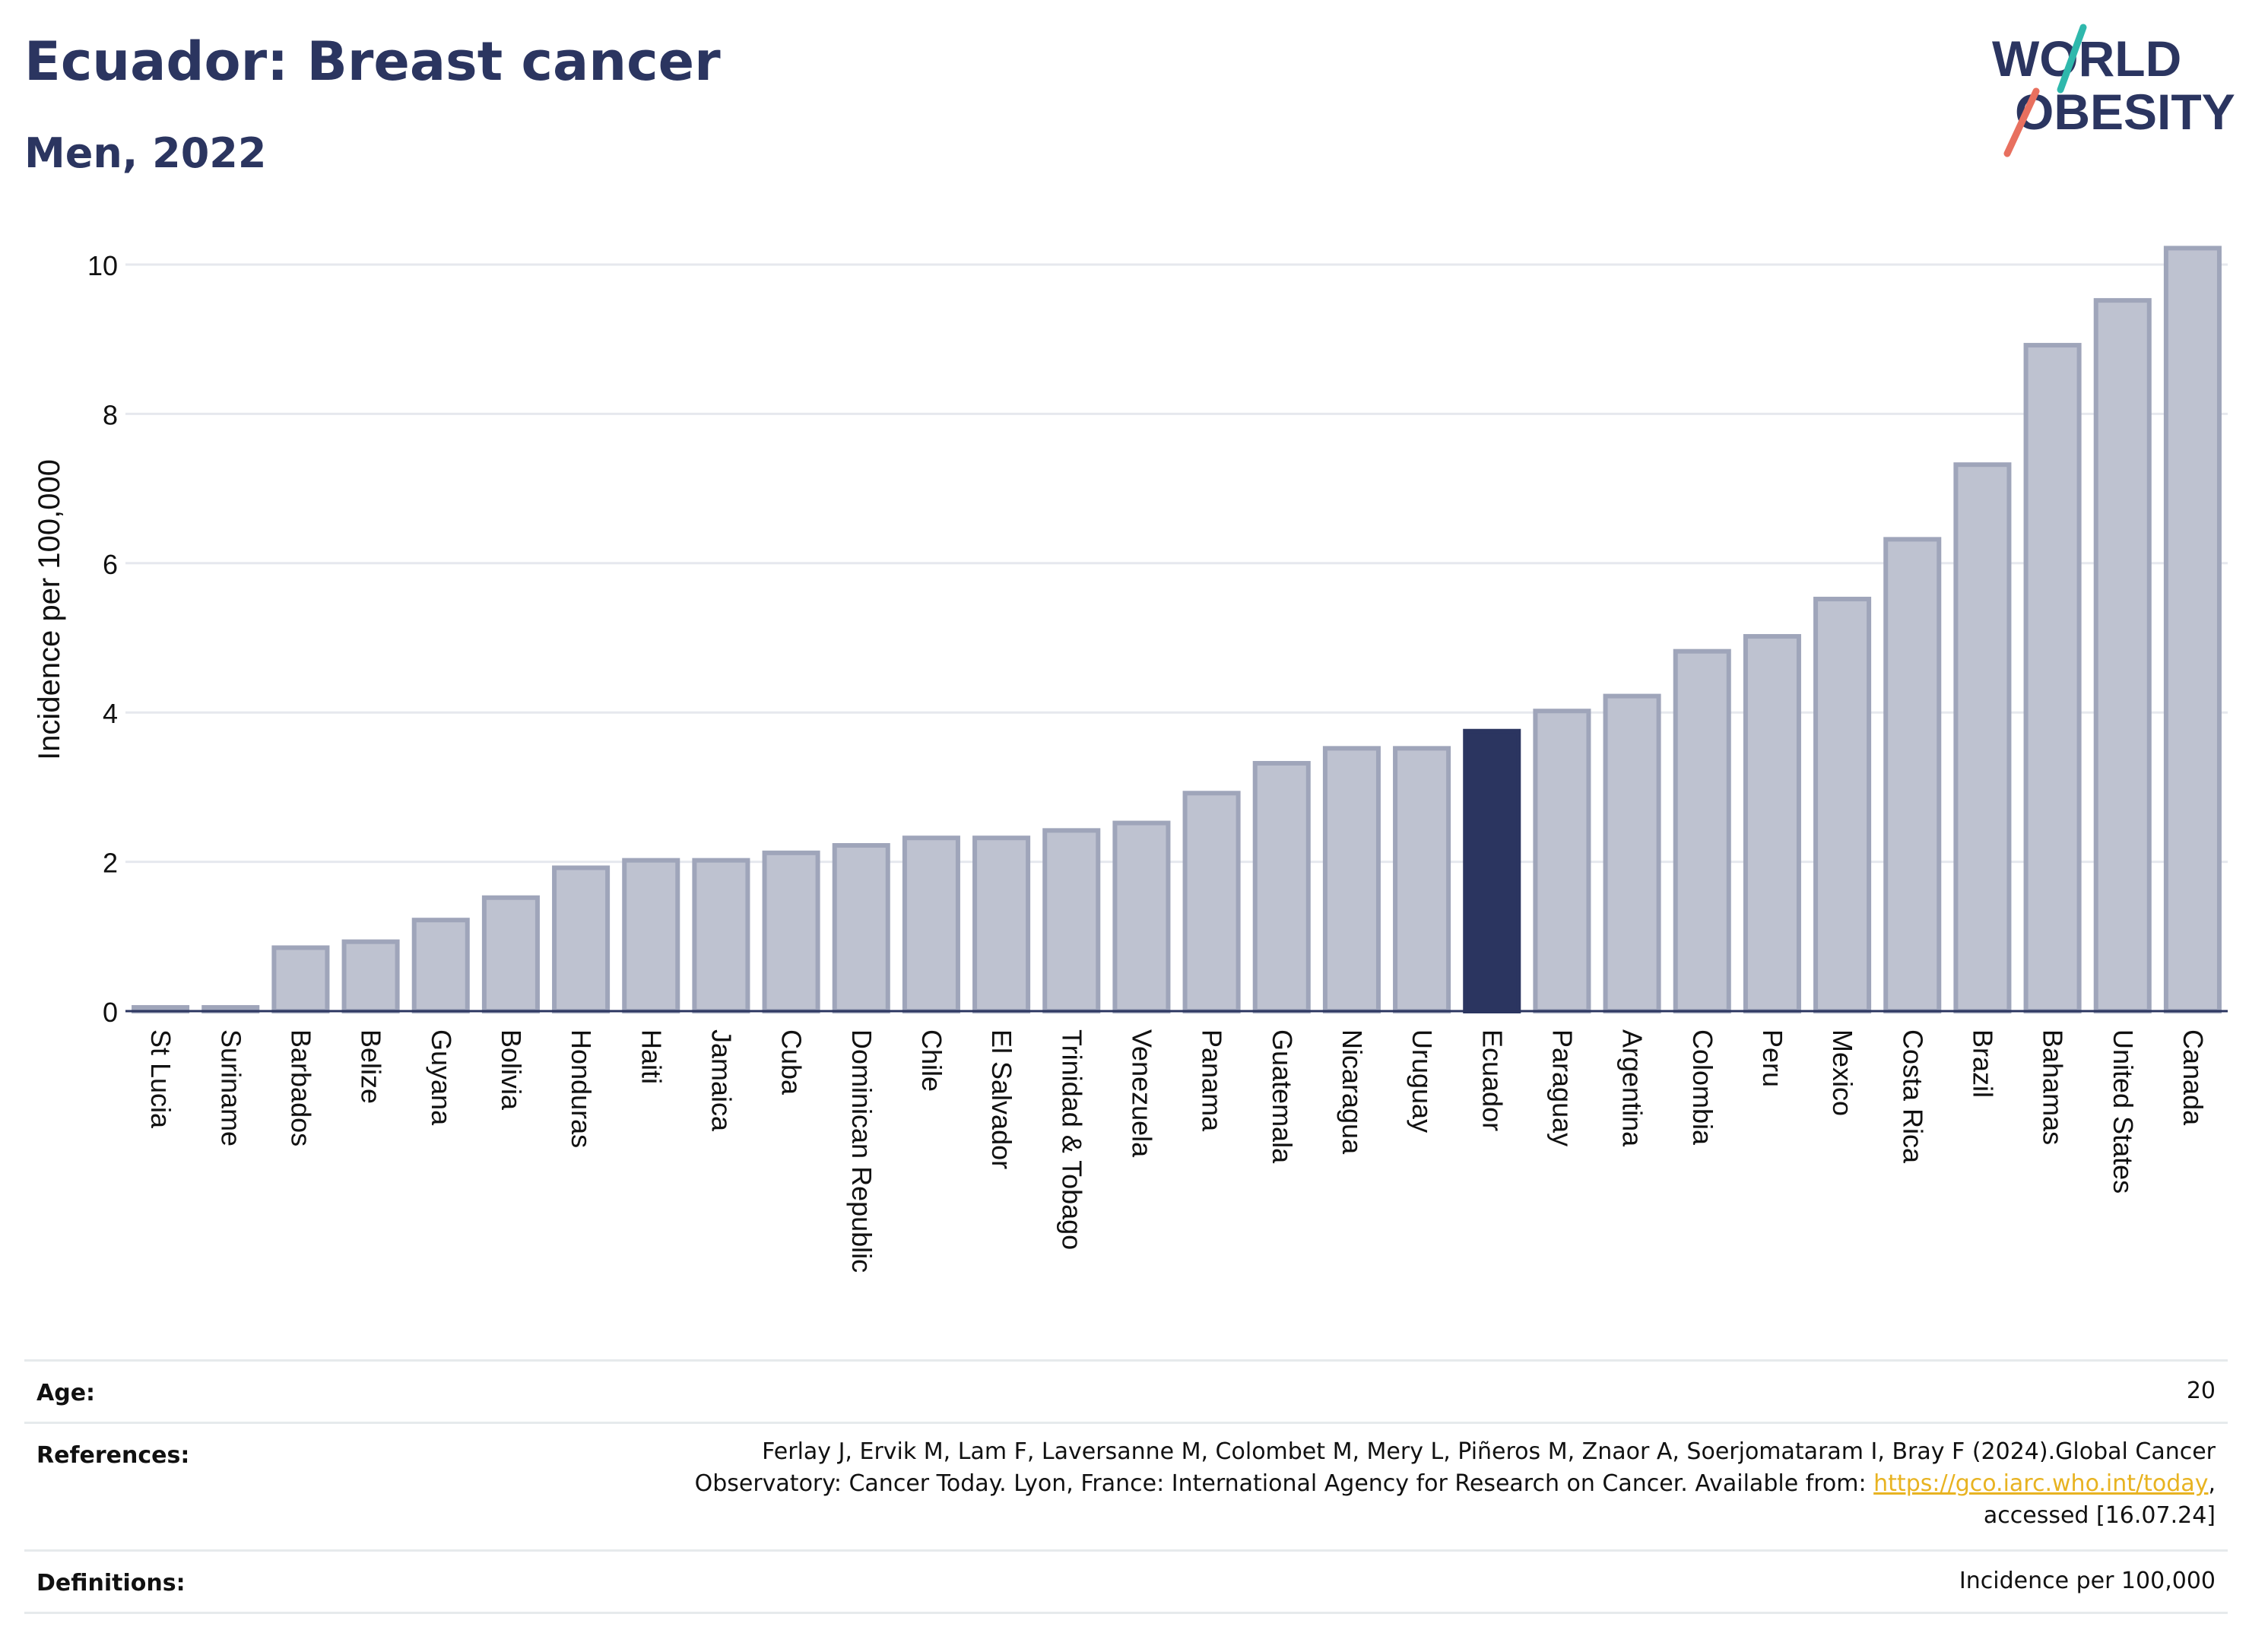 This screenshot has width=2249, height=1652. What do you see at coordinates (110, 863) in the screenshot?
I see `y-tick-label: 2` at bounding box center [110, 863].